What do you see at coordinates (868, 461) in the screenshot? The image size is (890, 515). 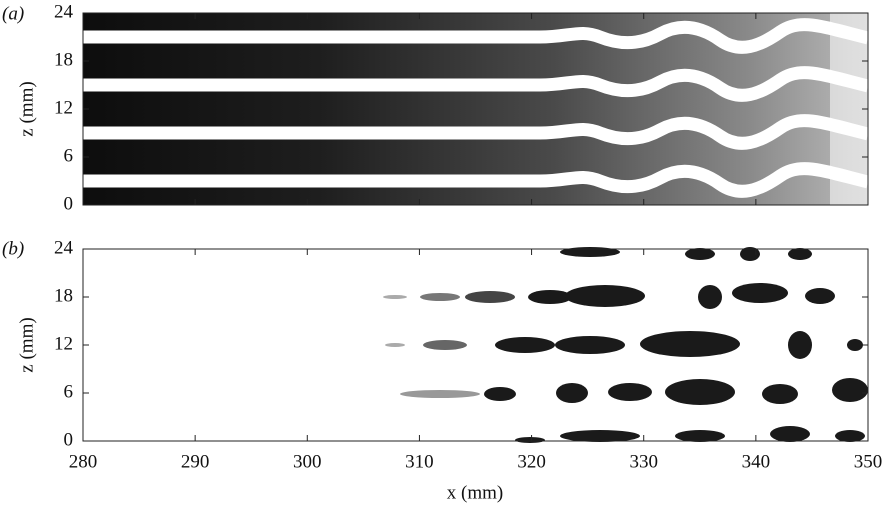 I see `x-tick-label: 350` at bounding box center [868, 461].